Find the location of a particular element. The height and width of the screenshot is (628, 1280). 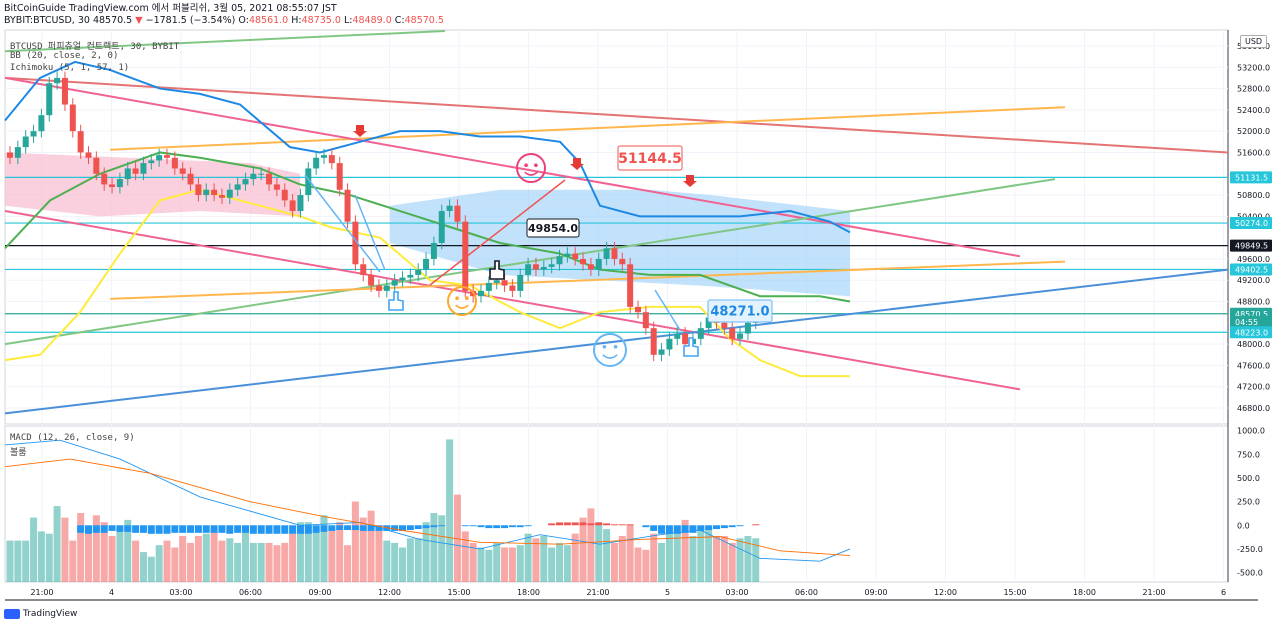

price-tick-label: 46800.0 is located at coordinates (1253, 408).